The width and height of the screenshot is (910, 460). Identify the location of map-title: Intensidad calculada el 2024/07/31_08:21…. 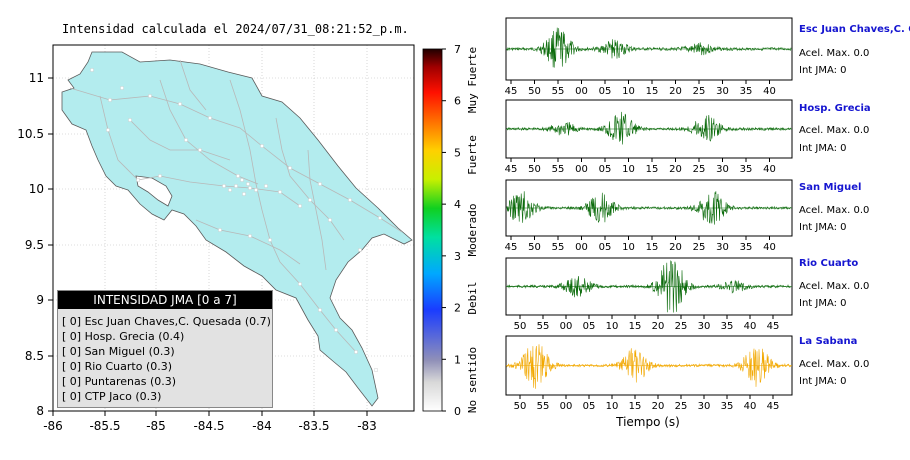
(235, 29).